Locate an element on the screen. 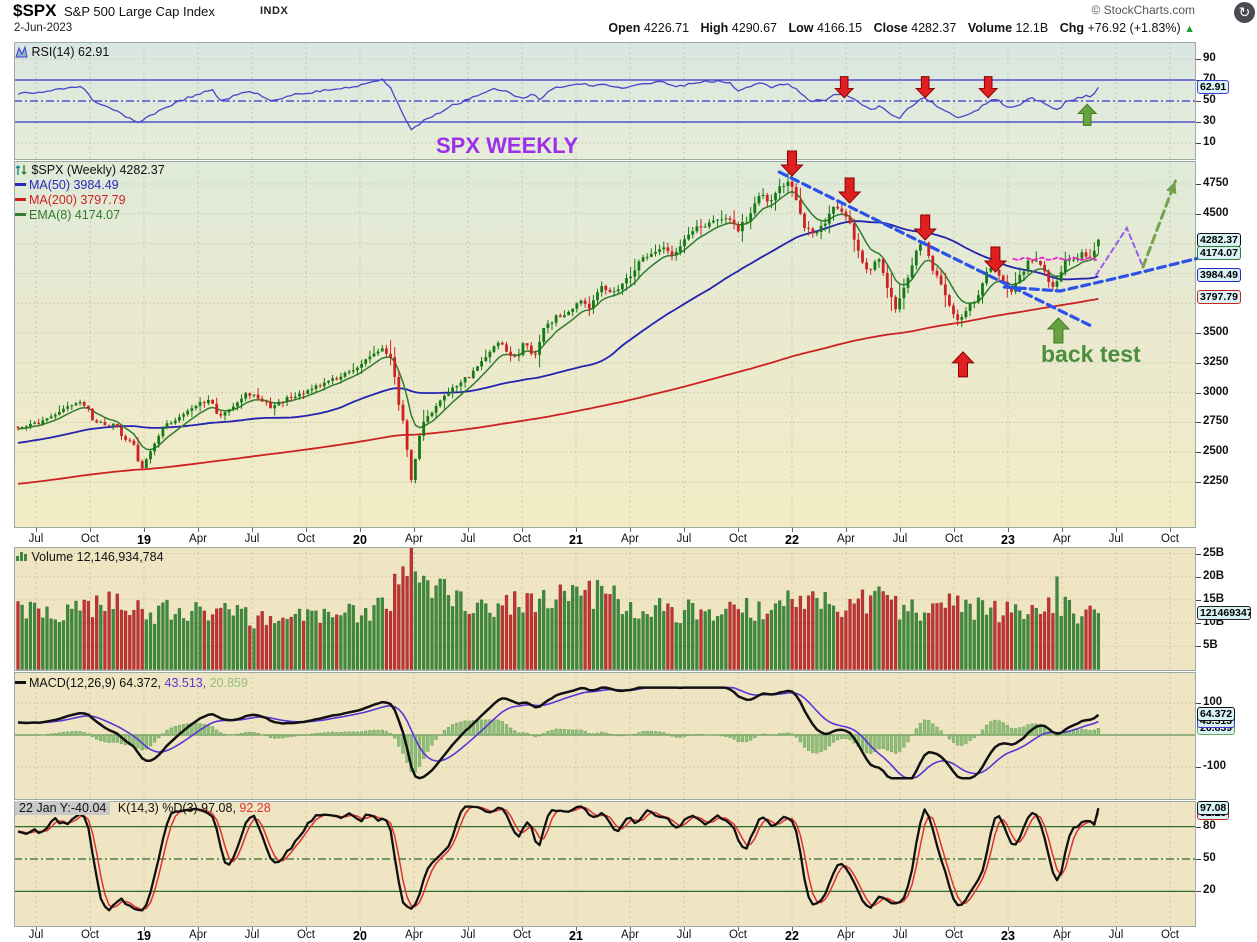 The image size is (1257, 942). x-axis-label: 21 is located at coordinates (576, 935).